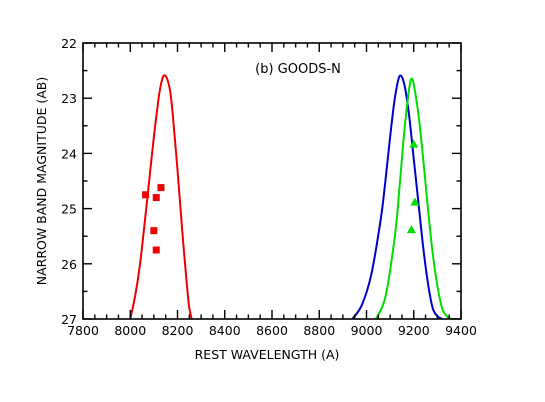 The image size is (545, 402). What do you see at coordinates (225, 330) in the screenshot?
I see `x-tick-label: 8400` at bounding box center [225, 330].